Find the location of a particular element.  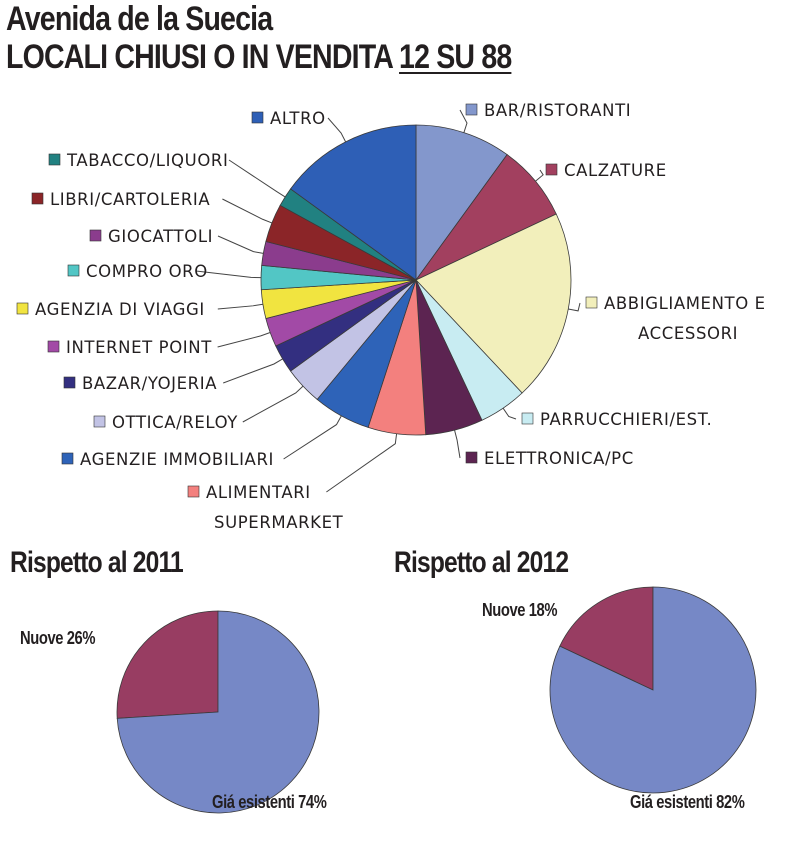

legend-label: PARRUCCHIERI/EST. is located at coordinates (626, 419).